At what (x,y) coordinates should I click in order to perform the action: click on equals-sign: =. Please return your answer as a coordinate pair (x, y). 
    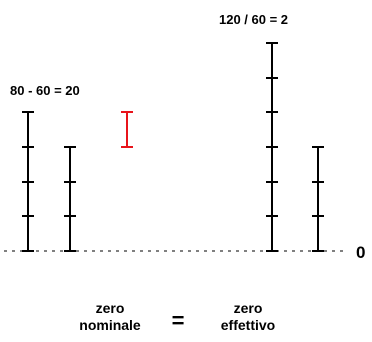
    Looking at the image, I should click on (178, 320).